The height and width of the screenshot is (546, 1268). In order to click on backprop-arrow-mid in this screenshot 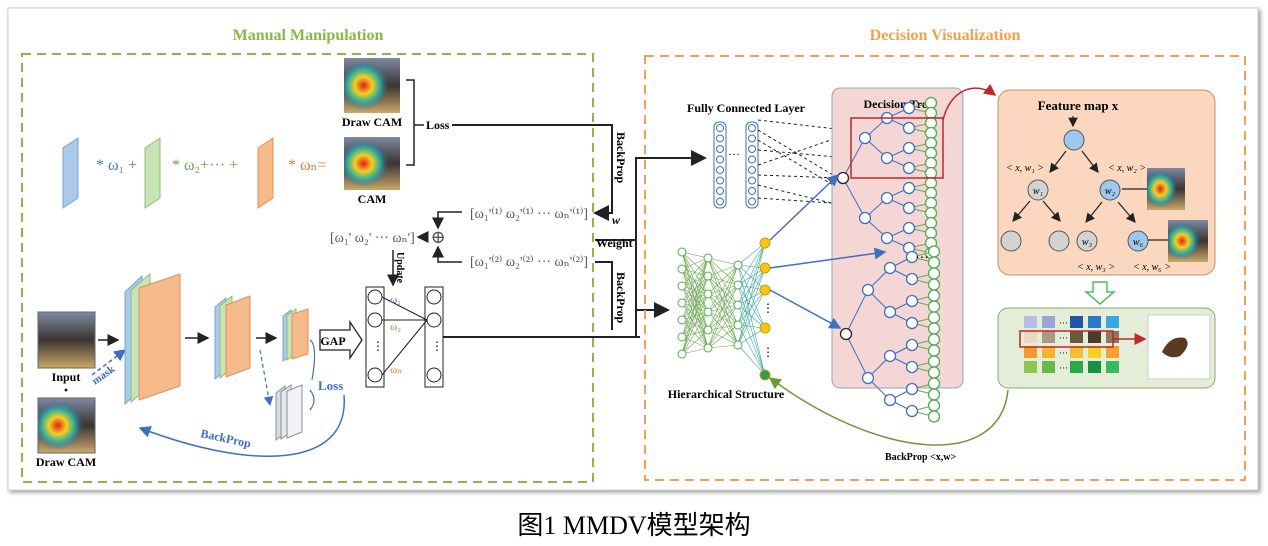, I will do `click(604, 295)`.